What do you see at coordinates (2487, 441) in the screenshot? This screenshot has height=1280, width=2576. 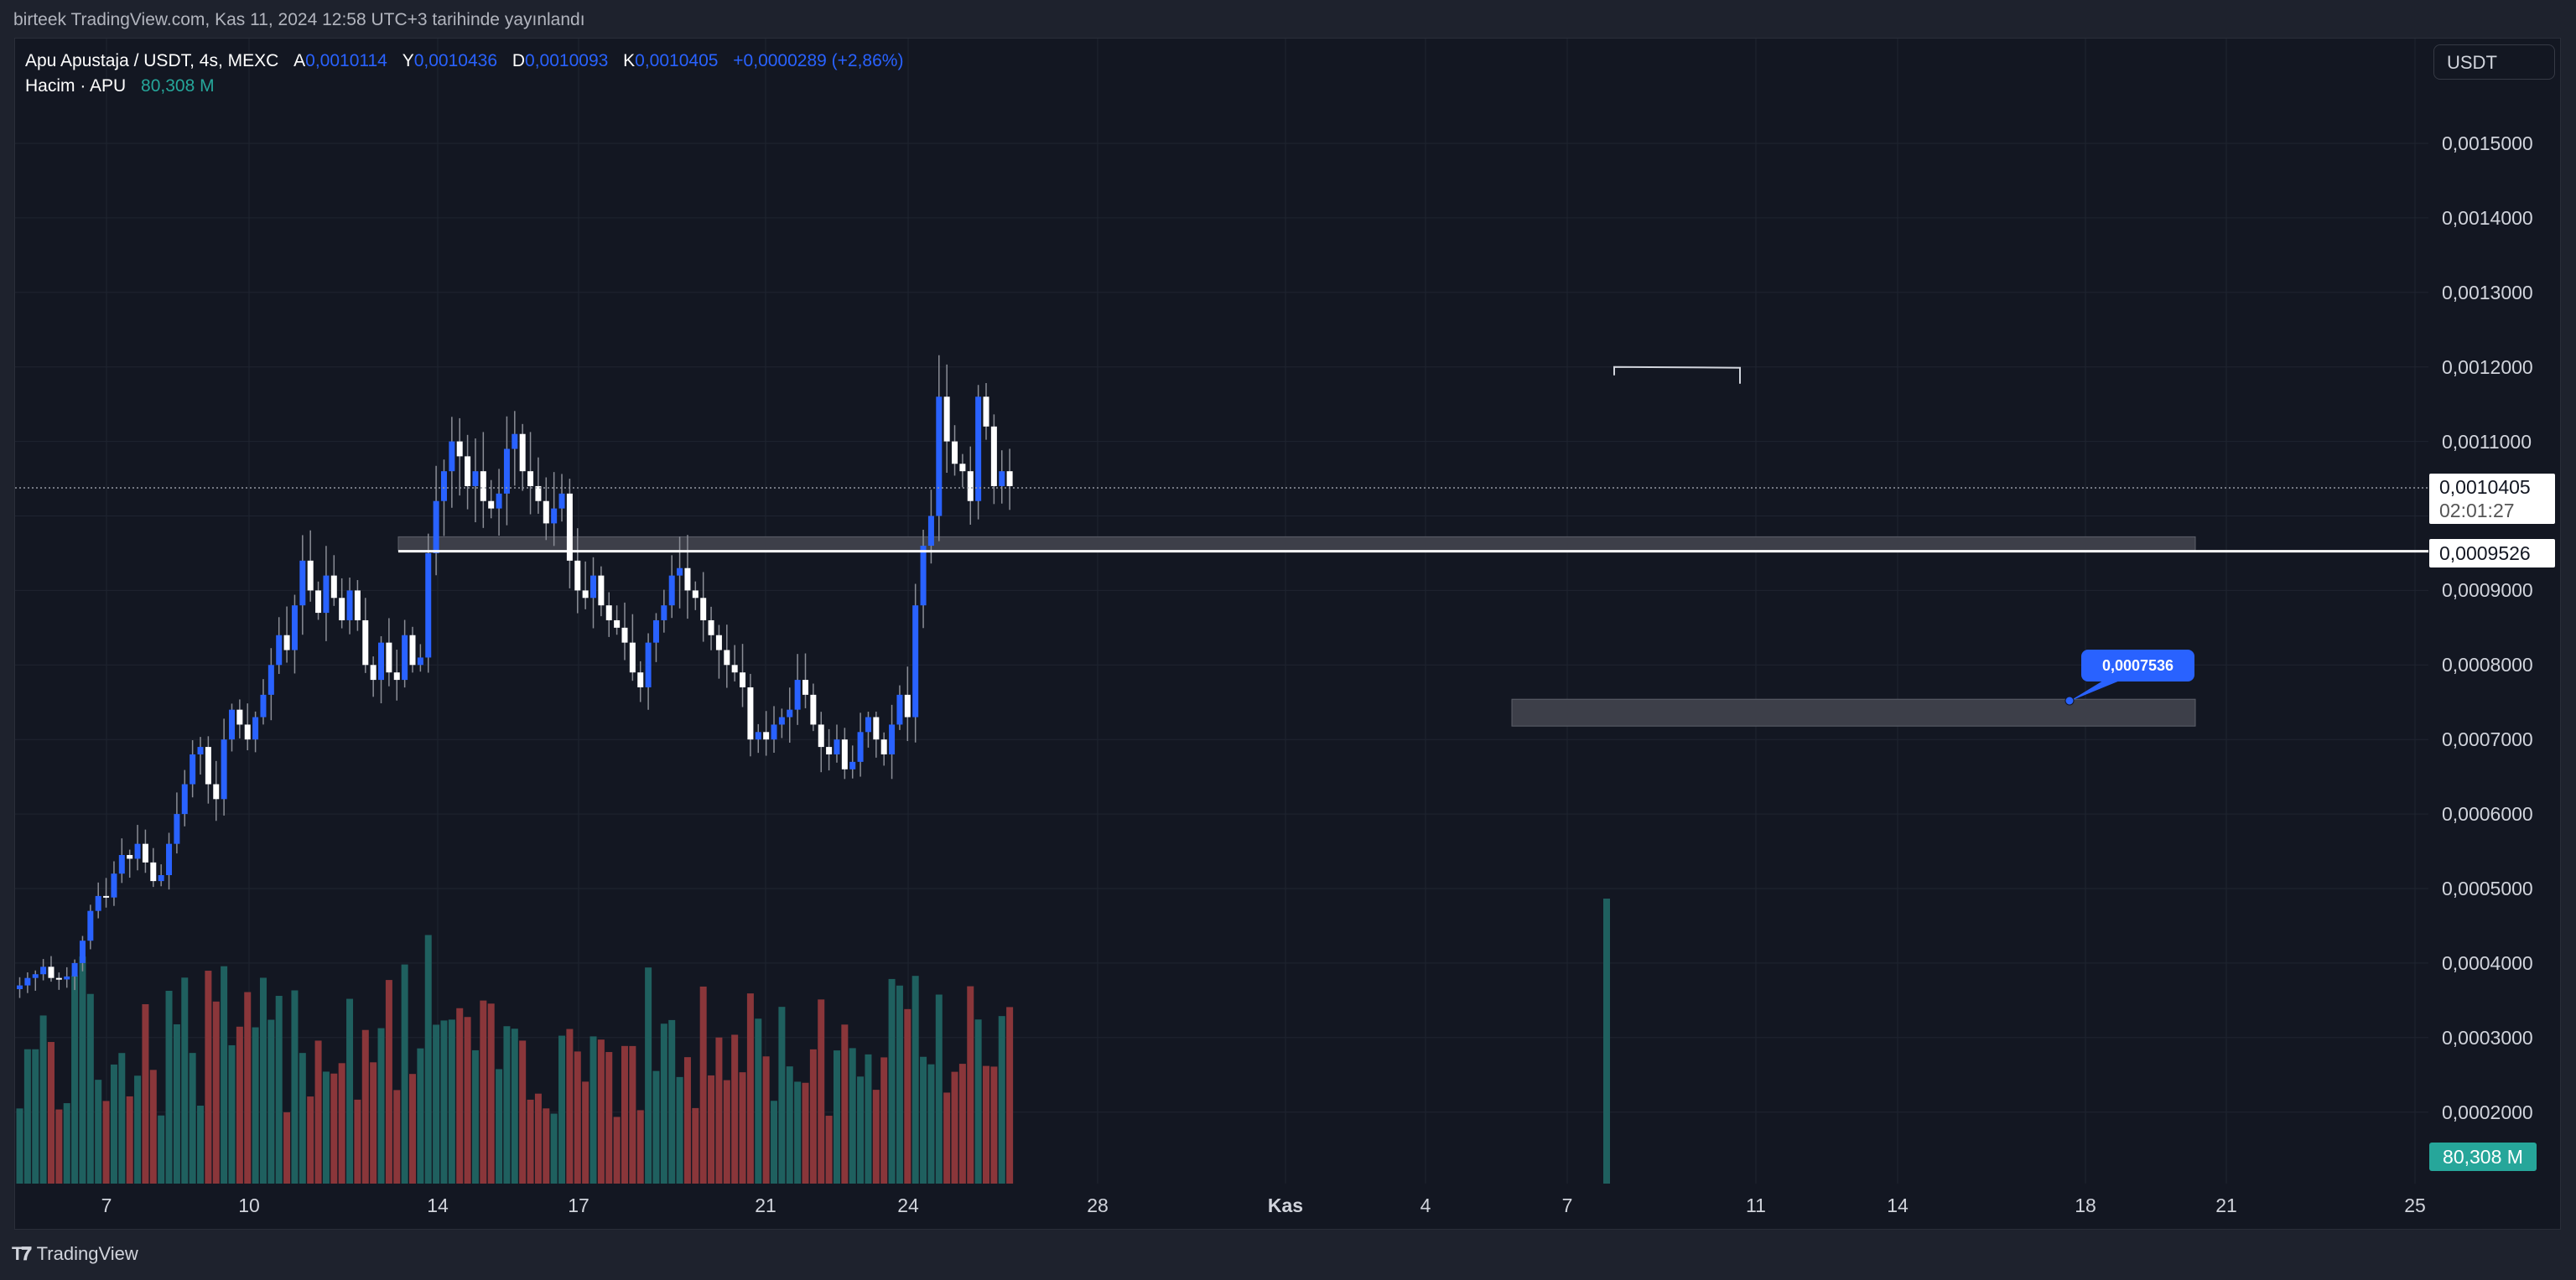 I see `price-axis-label: 0,0011000` at bounding box center [2487, 441].